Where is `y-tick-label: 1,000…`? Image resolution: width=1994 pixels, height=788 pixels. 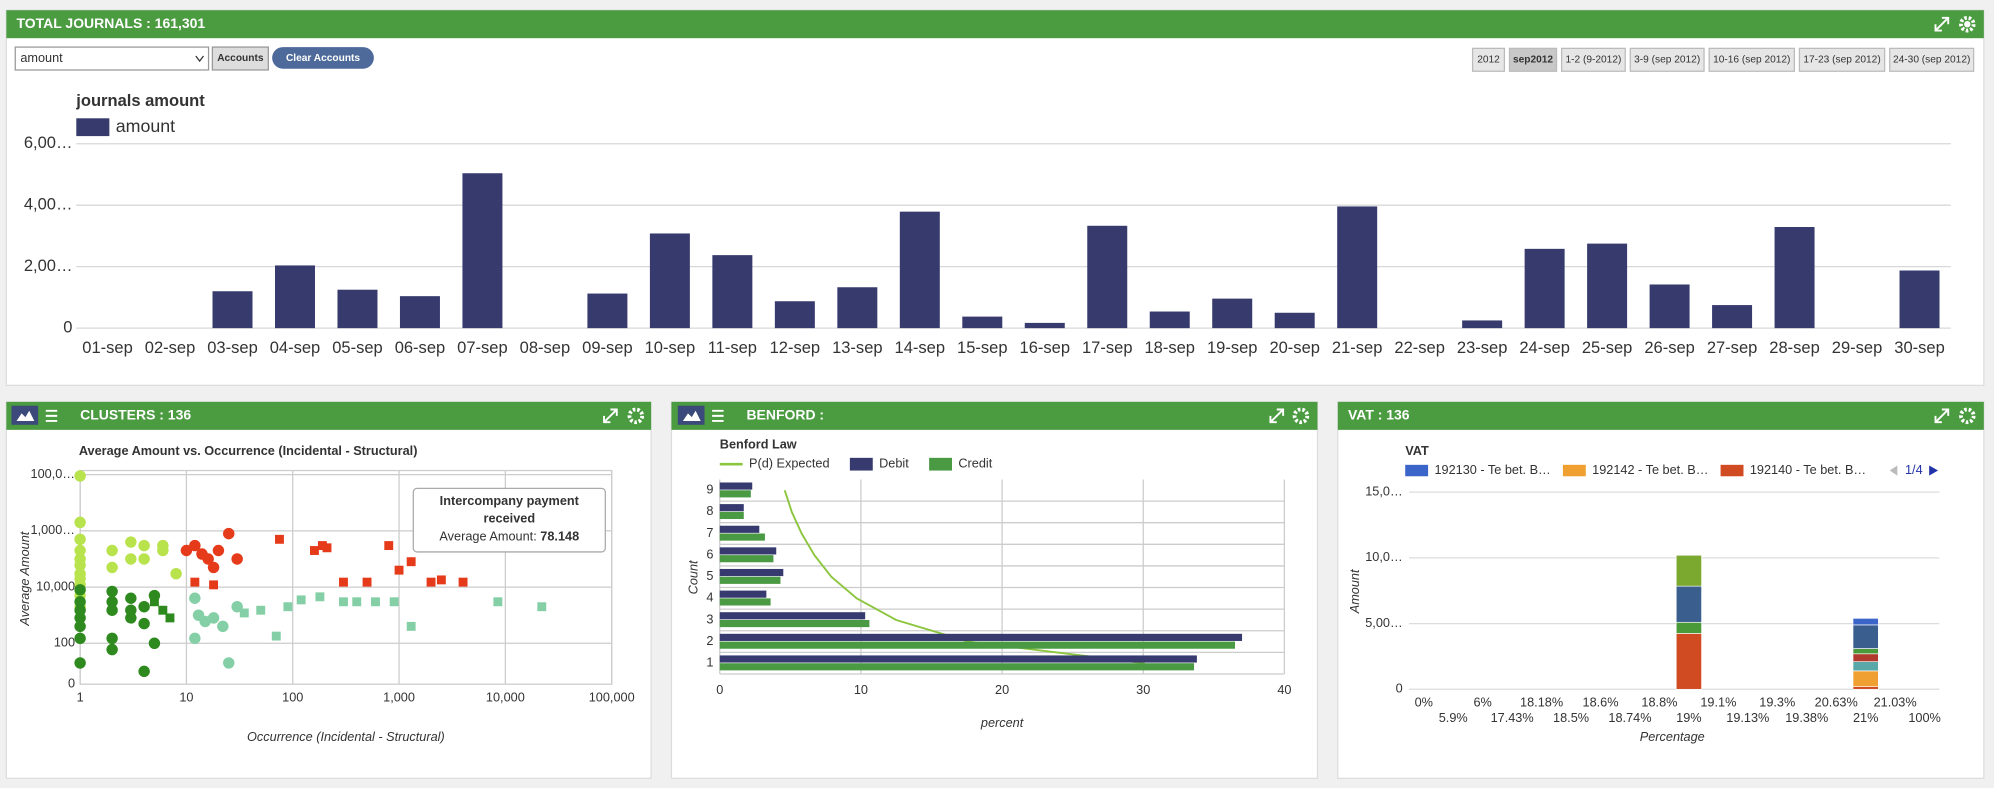 y-tick-label: 1,000… is located at coordinates (53, 529).